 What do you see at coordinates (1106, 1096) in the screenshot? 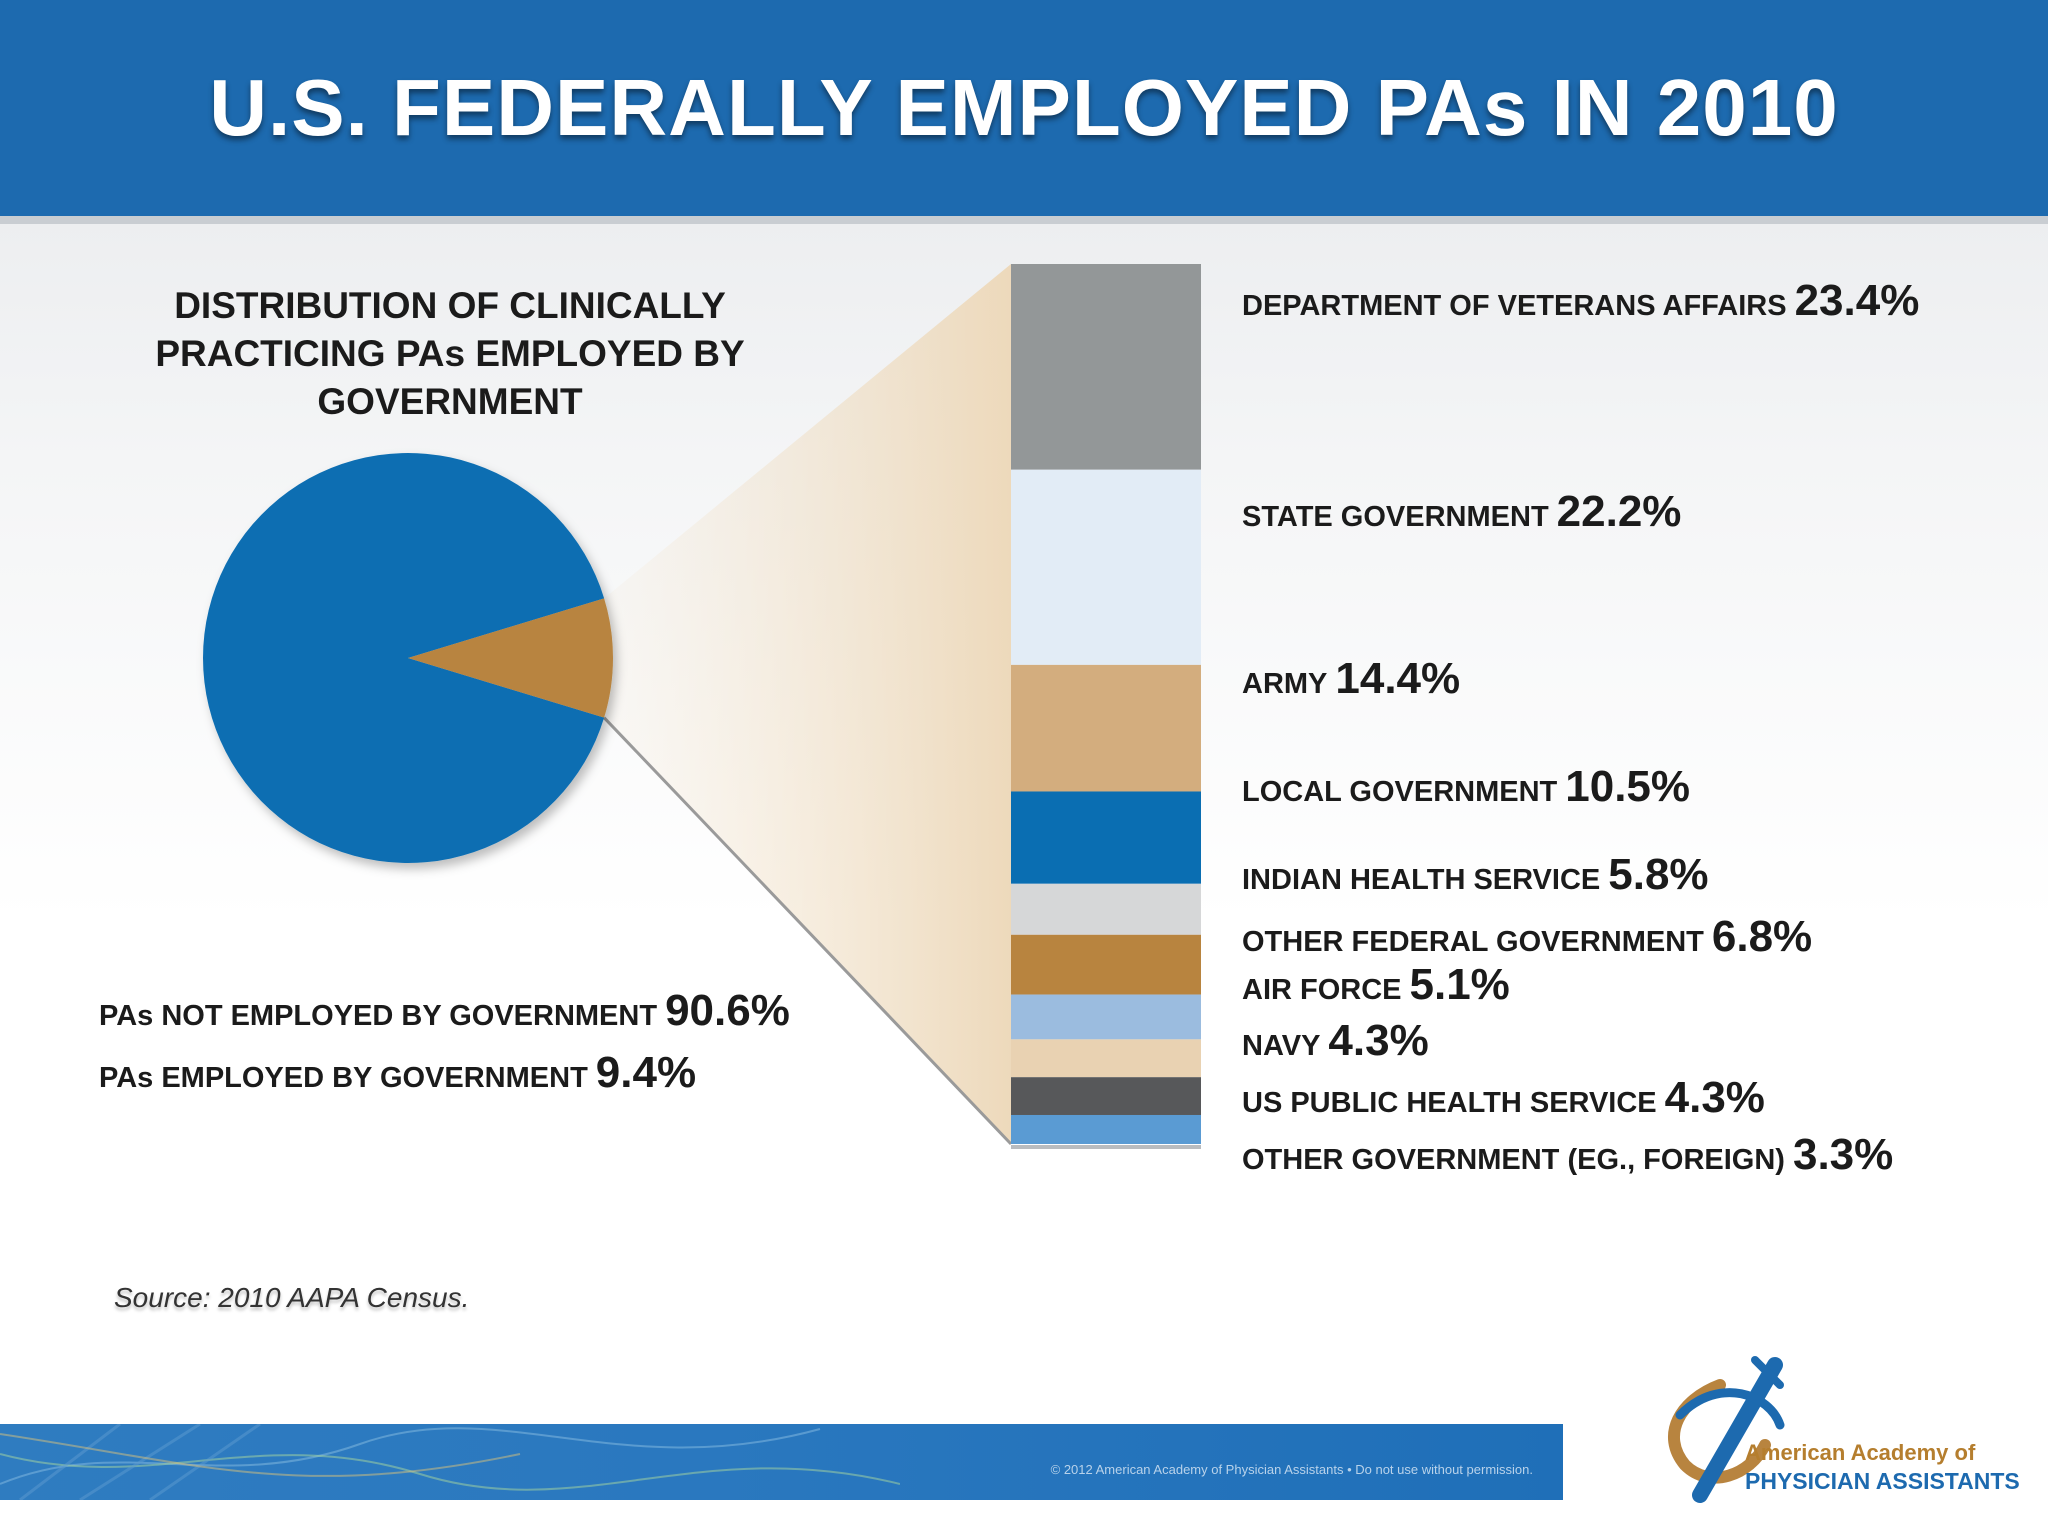
I see `bar-segment-us-public-health-service` at bounding box center [1106, 1096].